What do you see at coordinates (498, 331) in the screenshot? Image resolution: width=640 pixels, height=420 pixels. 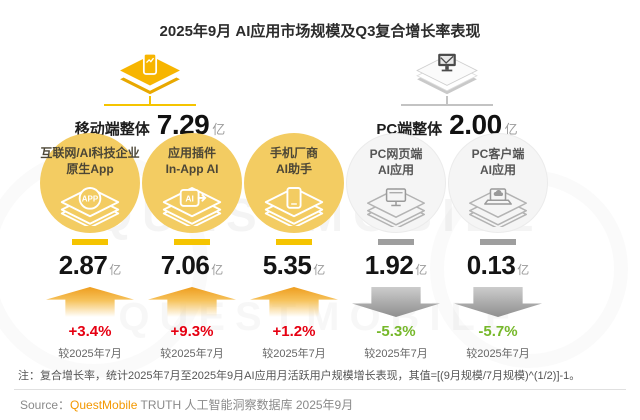 I see `change-percent: -5.7%` at bounding box center [498, 331].